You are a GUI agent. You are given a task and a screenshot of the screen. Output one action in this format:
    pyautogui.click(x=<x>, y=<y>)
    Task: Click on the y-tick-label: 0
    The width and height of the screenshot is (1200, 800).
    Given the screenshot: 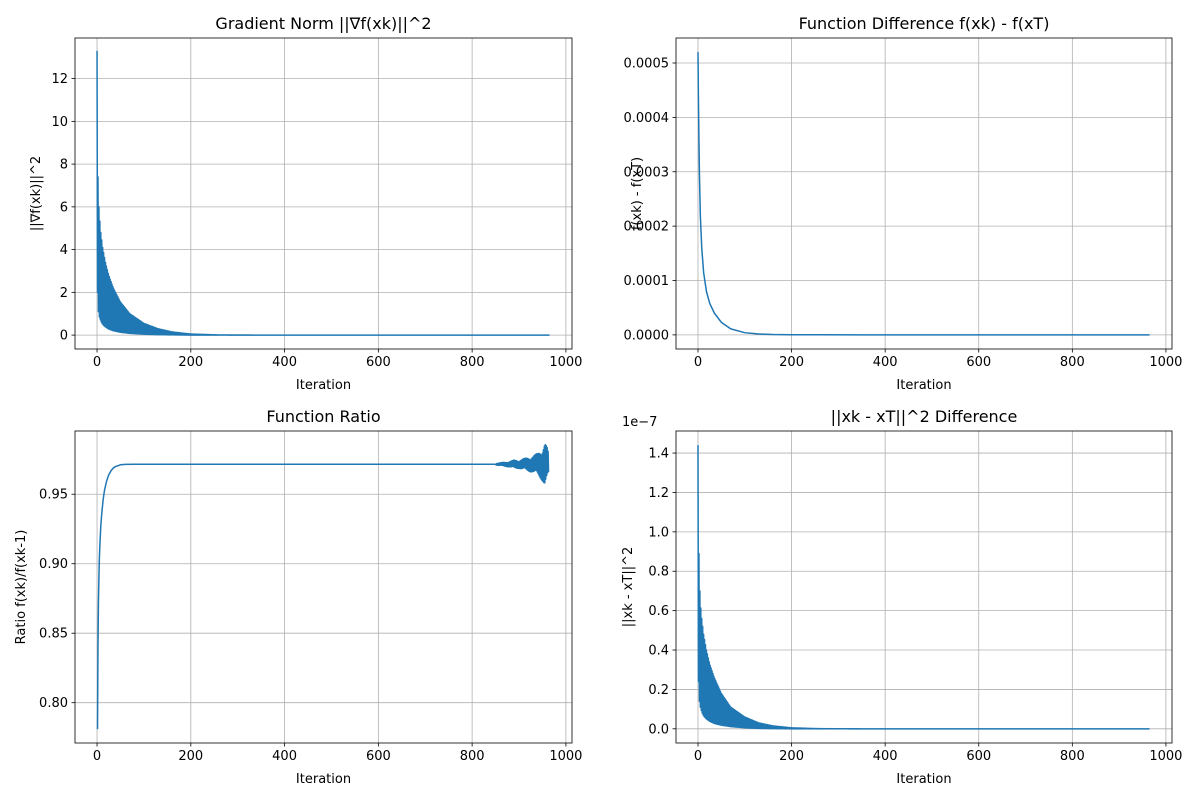 What is the action you would take?
    pyautogui.click(x=64, y=336)
    